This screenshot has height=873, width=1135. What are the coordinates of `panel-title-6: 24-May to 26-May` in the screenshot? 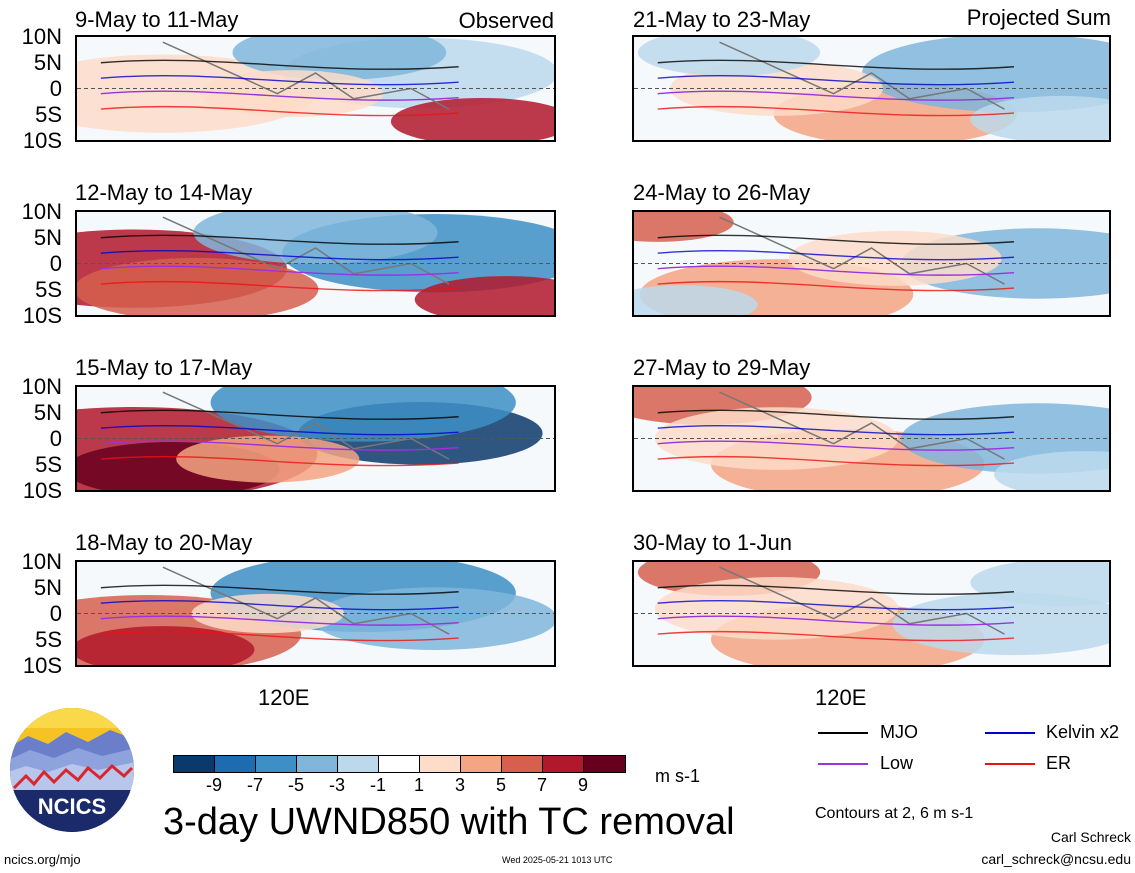 It's located at (722, 192).